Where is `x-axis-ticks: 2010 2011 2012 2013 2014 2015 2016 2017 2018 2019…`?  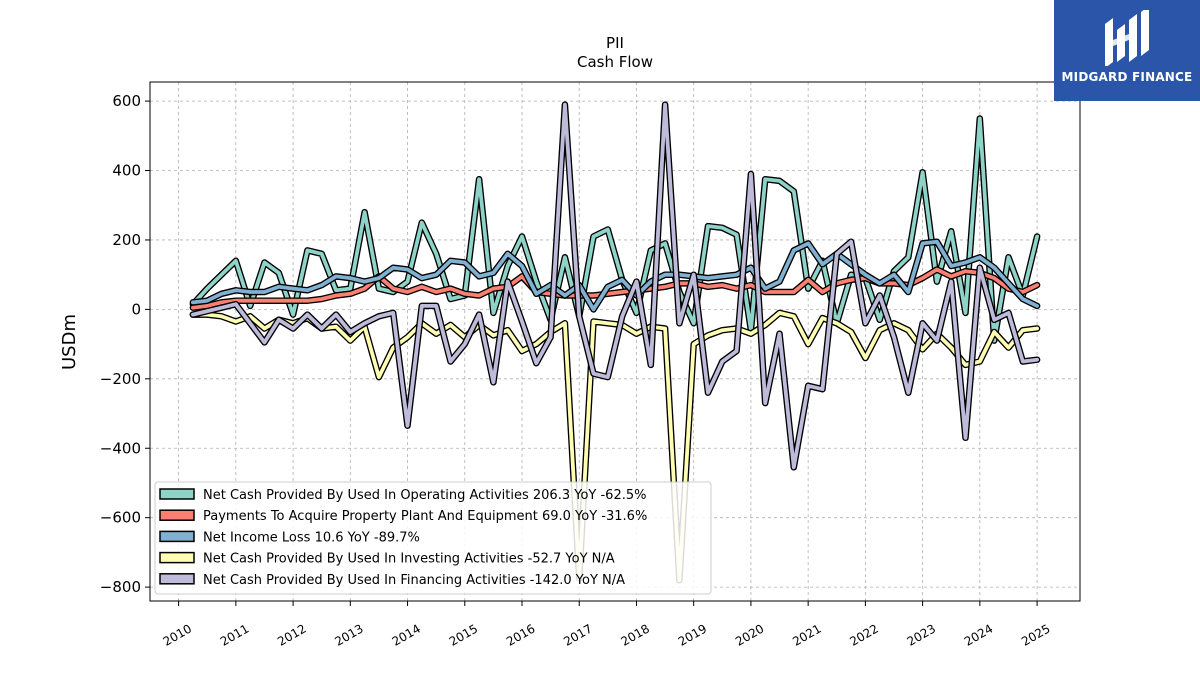
x-axis-ticks: 2010 2011 2012 2013 2014 2015 2016 2017 2018 2019… is located at coordinates (607, 625).